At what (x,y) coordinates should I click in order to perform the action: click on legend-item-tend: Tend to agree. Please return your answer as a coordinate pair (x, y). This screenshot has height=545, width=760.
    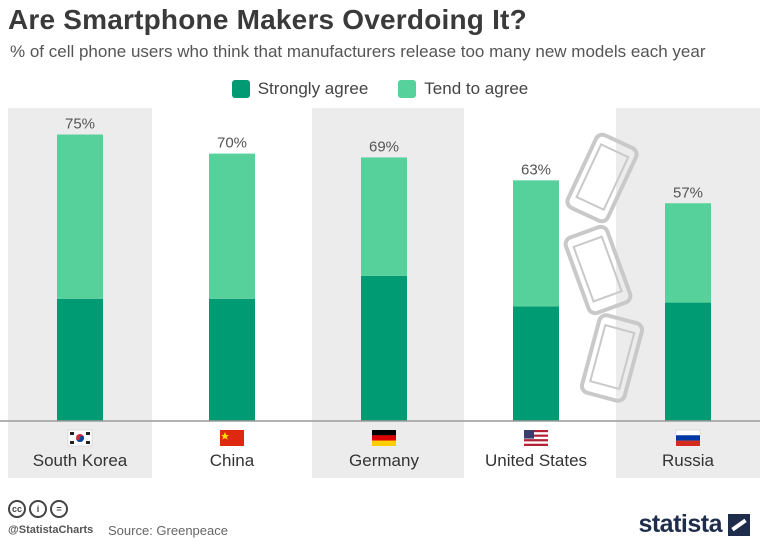
    Looking at the image, I should click on (463, 89).